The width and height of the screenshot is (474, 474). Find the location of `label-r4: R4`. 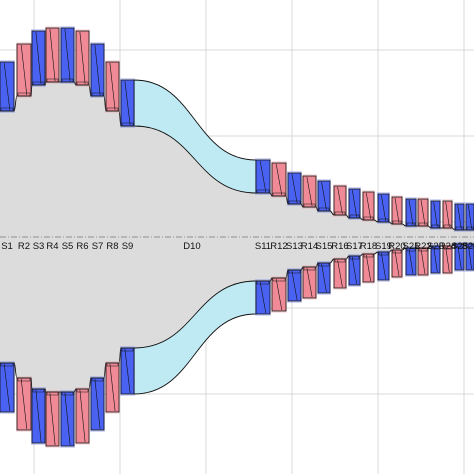

label-r4: R4 is located at coordinates (52, 246).